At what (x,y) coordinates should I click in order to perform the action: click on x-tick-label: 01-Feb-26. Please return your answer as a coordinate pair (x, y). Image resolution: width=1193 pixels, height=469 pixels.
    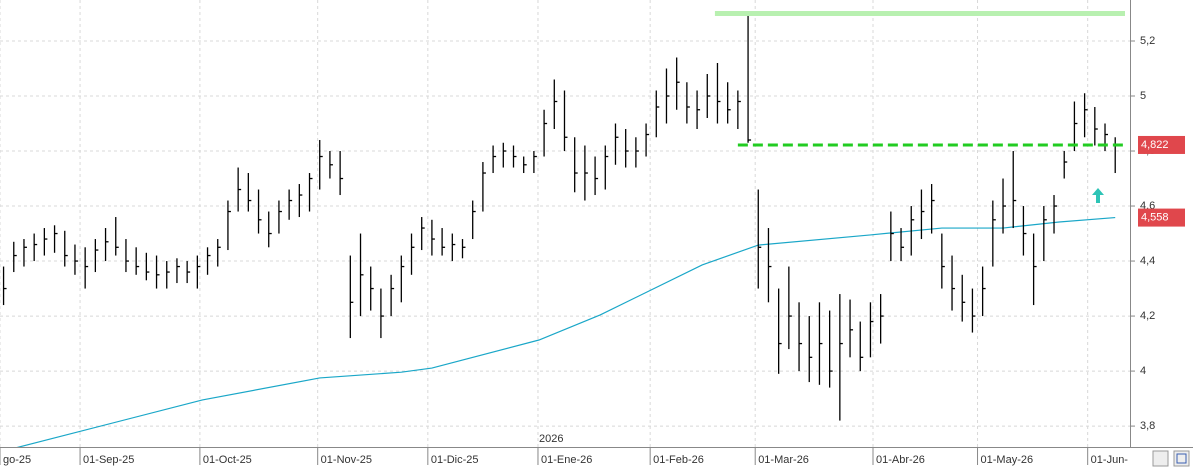
    Looking at the image, I should click on (678, 460).